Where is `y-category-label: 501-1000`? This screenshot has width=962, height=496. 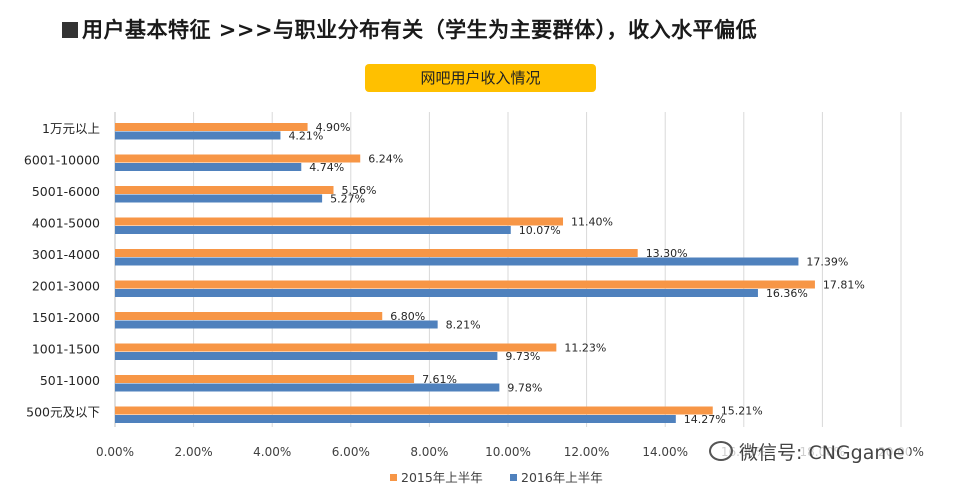
y-category-label: 501-1000 is located at coordinates (70, 380).